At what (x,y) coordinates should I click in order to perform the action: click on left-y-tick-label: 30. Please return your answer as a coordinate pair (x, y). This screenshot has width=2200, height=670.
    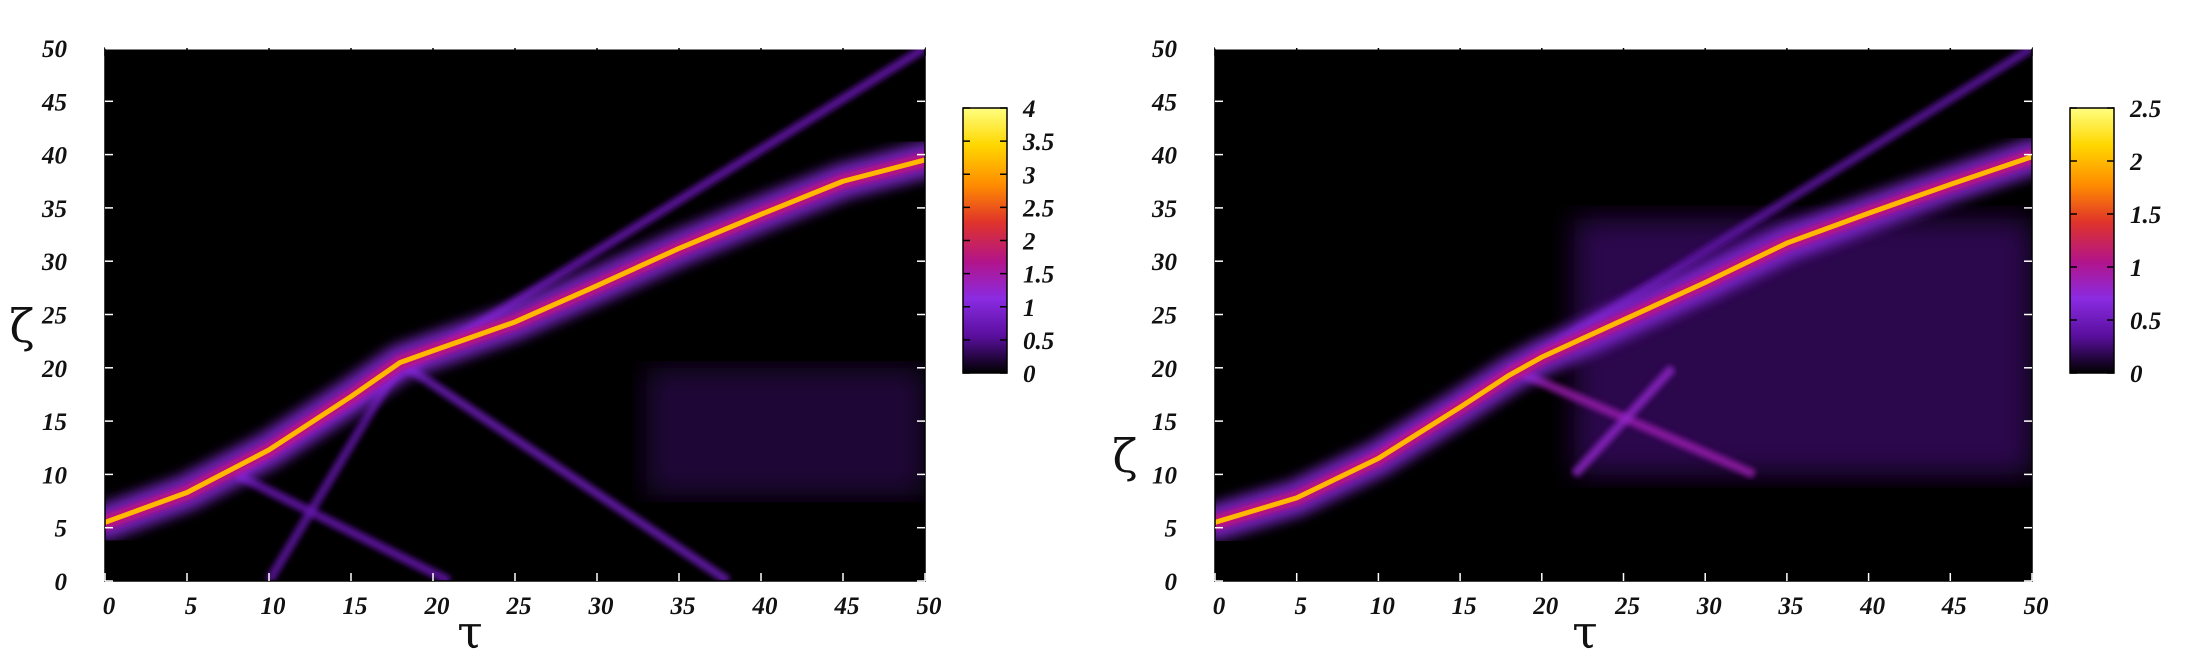
    Looking at the image, I should click on (54, 262).